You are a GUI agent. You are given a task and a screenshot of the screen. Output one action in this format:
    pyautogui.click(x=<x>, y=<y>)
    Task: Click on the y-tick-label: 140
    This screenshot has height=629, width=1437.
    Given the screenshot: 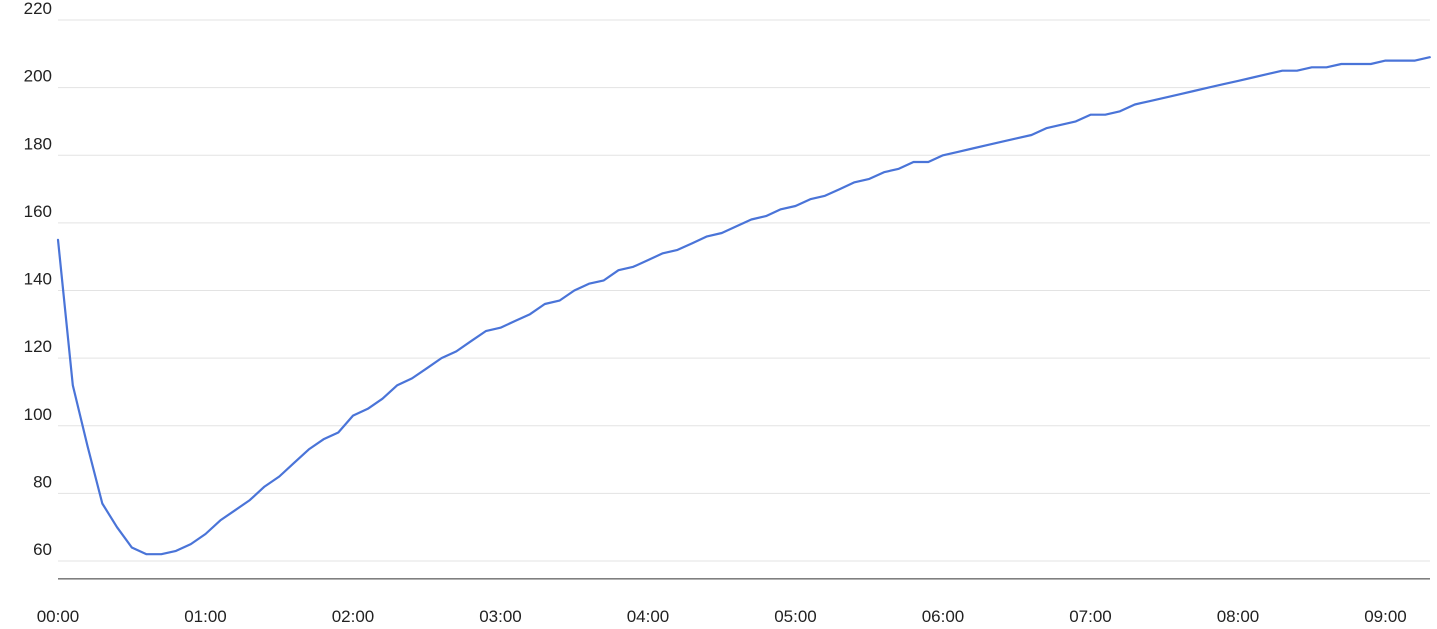 What is the action you would take?
    pyautogui.click(x=38, y=279)
    